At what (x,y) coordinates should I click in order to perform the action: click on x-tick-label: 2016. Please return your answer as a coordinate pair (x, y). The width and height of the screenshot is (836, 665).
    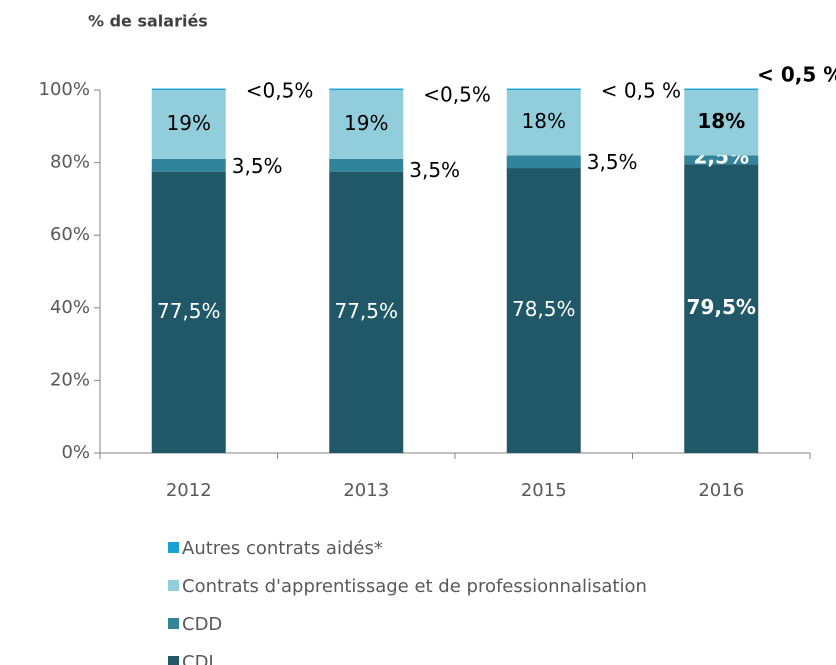
    Looking at the image, I should click on (721, 490).